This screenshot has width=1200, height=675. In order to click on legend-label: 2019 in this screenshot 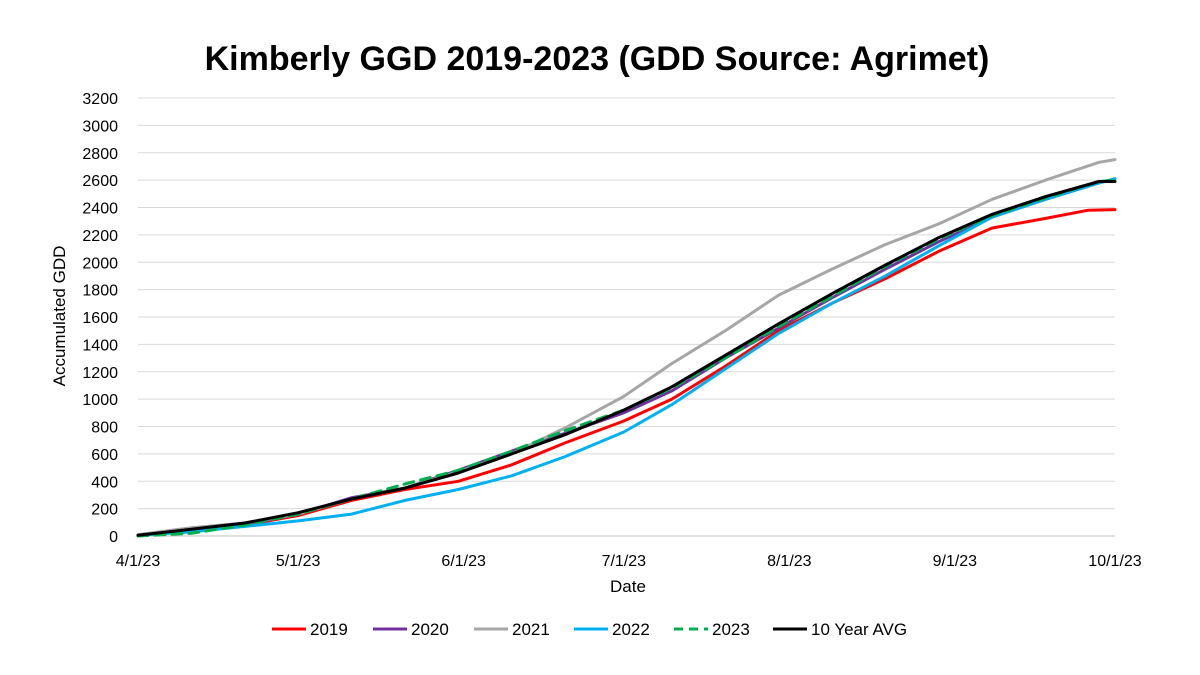, I will do `click(329, 629)`.